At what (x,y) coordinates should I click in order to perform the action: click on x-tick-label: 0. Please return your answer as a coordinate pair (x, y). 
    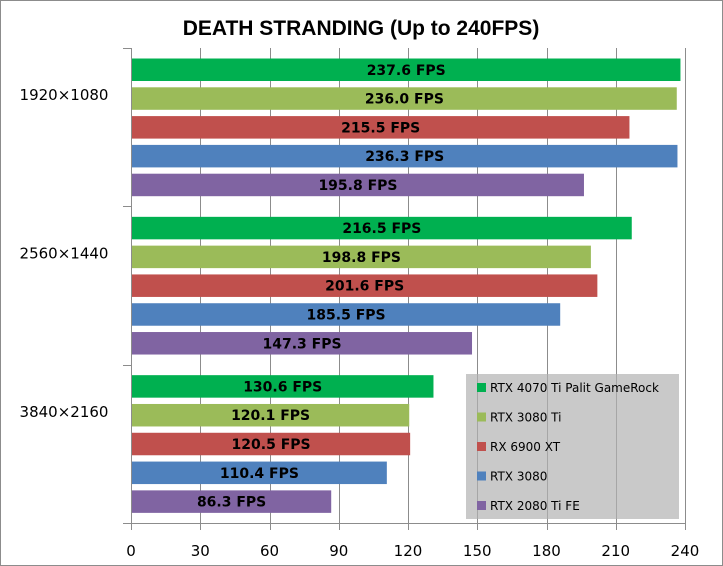
    Looking at the image, I should click on (131, 551).